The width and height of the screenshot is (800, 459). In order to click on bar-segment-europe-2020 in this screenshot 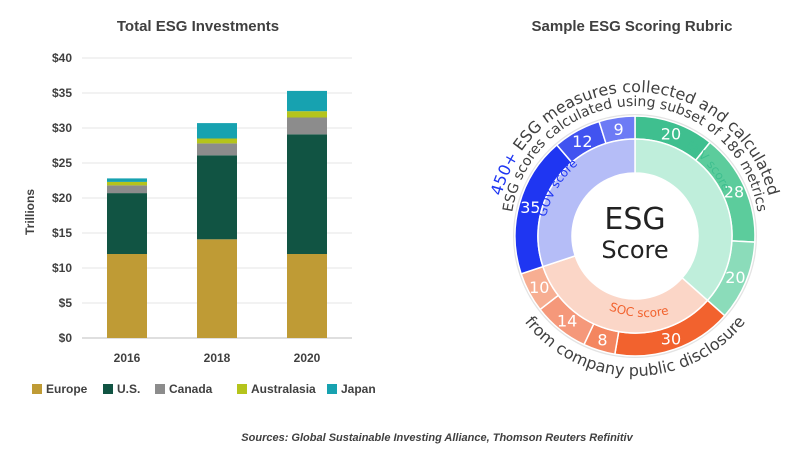, I will do `click(307, 296)`.